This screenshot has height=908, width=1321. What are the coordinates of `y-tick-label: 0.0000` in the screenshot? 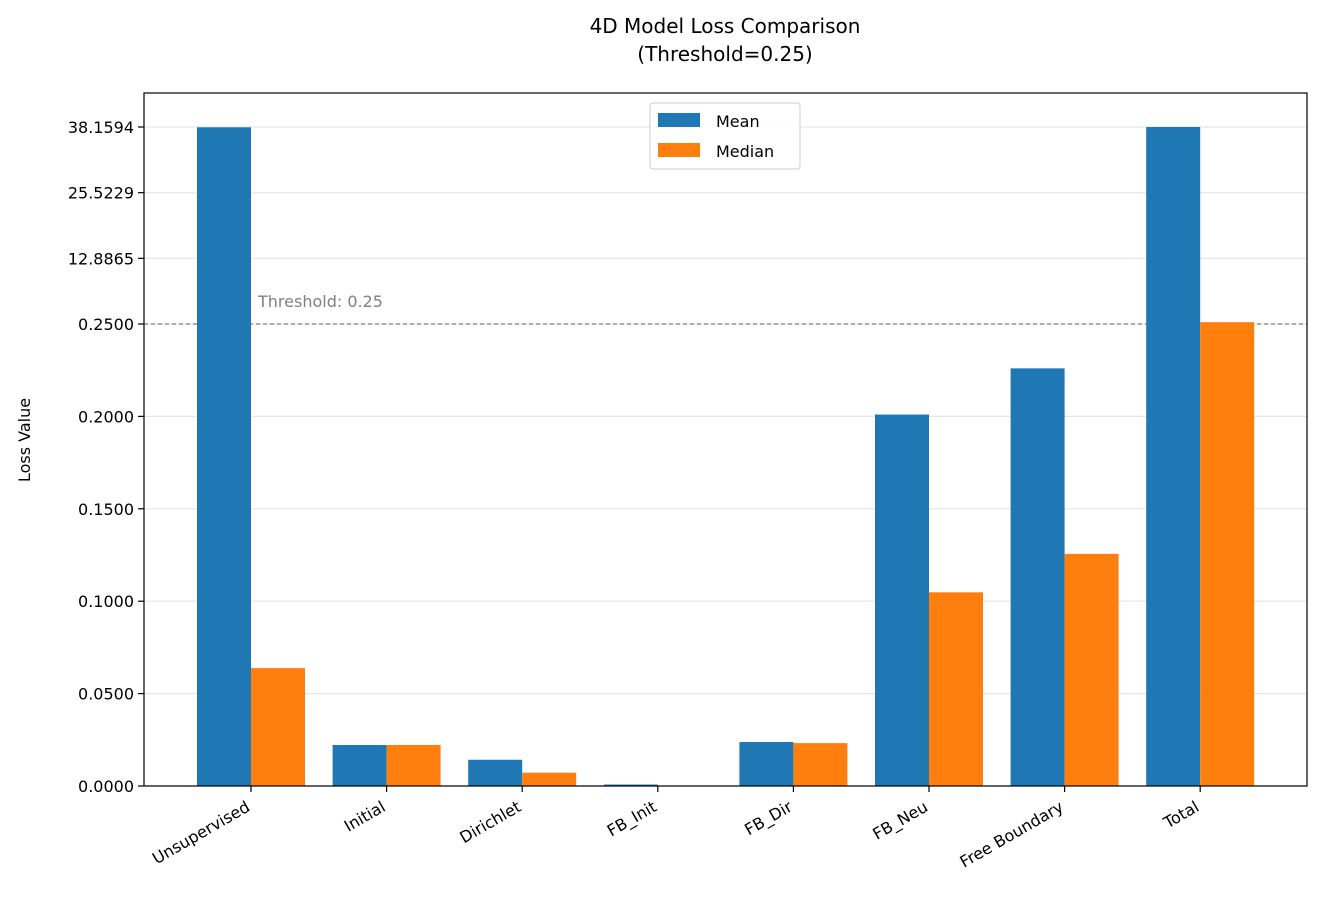 It's located at (106, 786).